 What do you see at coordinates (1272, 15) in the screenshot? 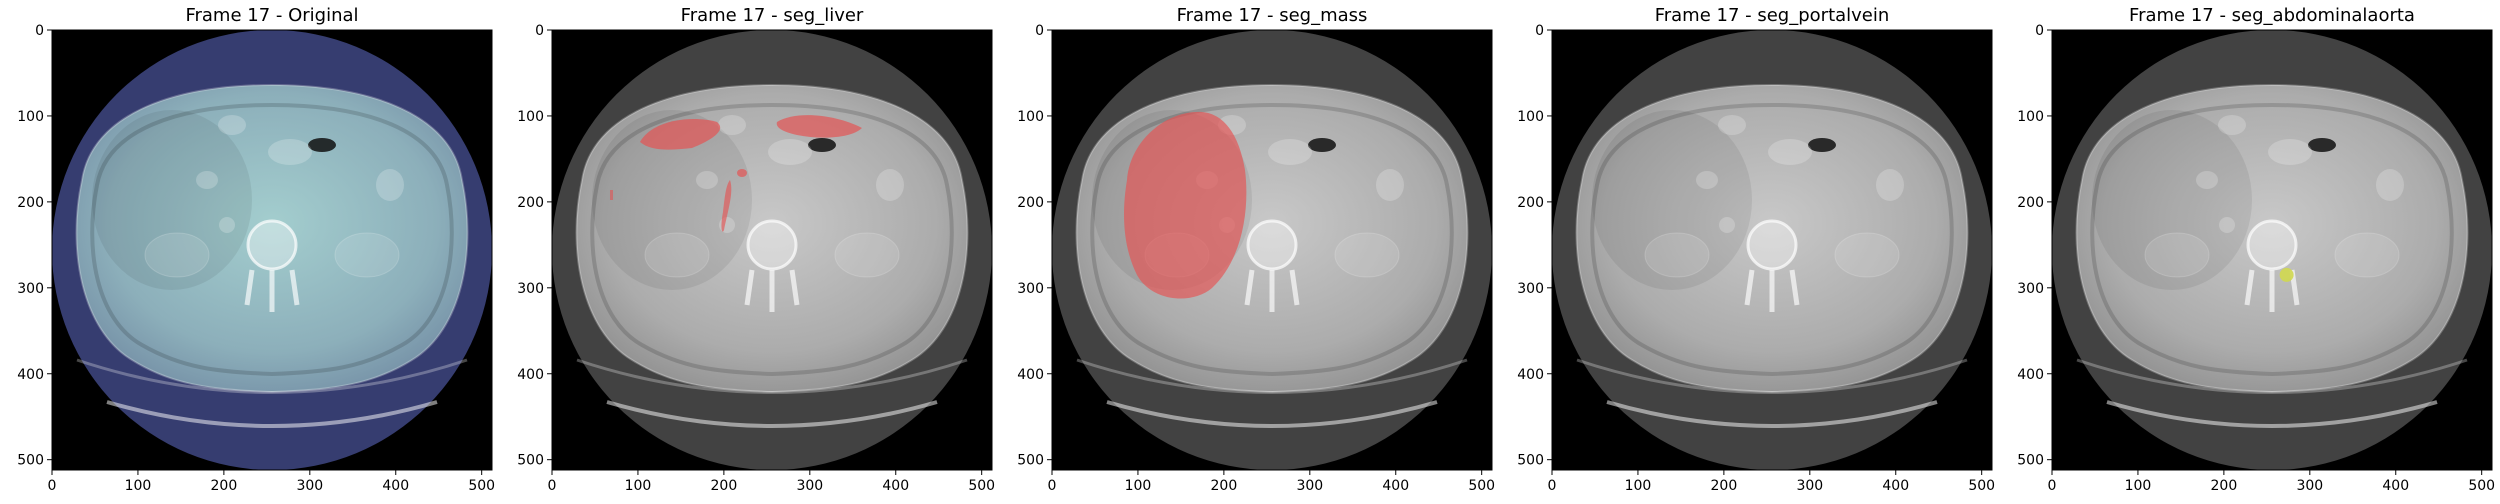
I see `panel-title: Frame 17 - seg_mass` at bounding box center [1272, 15].